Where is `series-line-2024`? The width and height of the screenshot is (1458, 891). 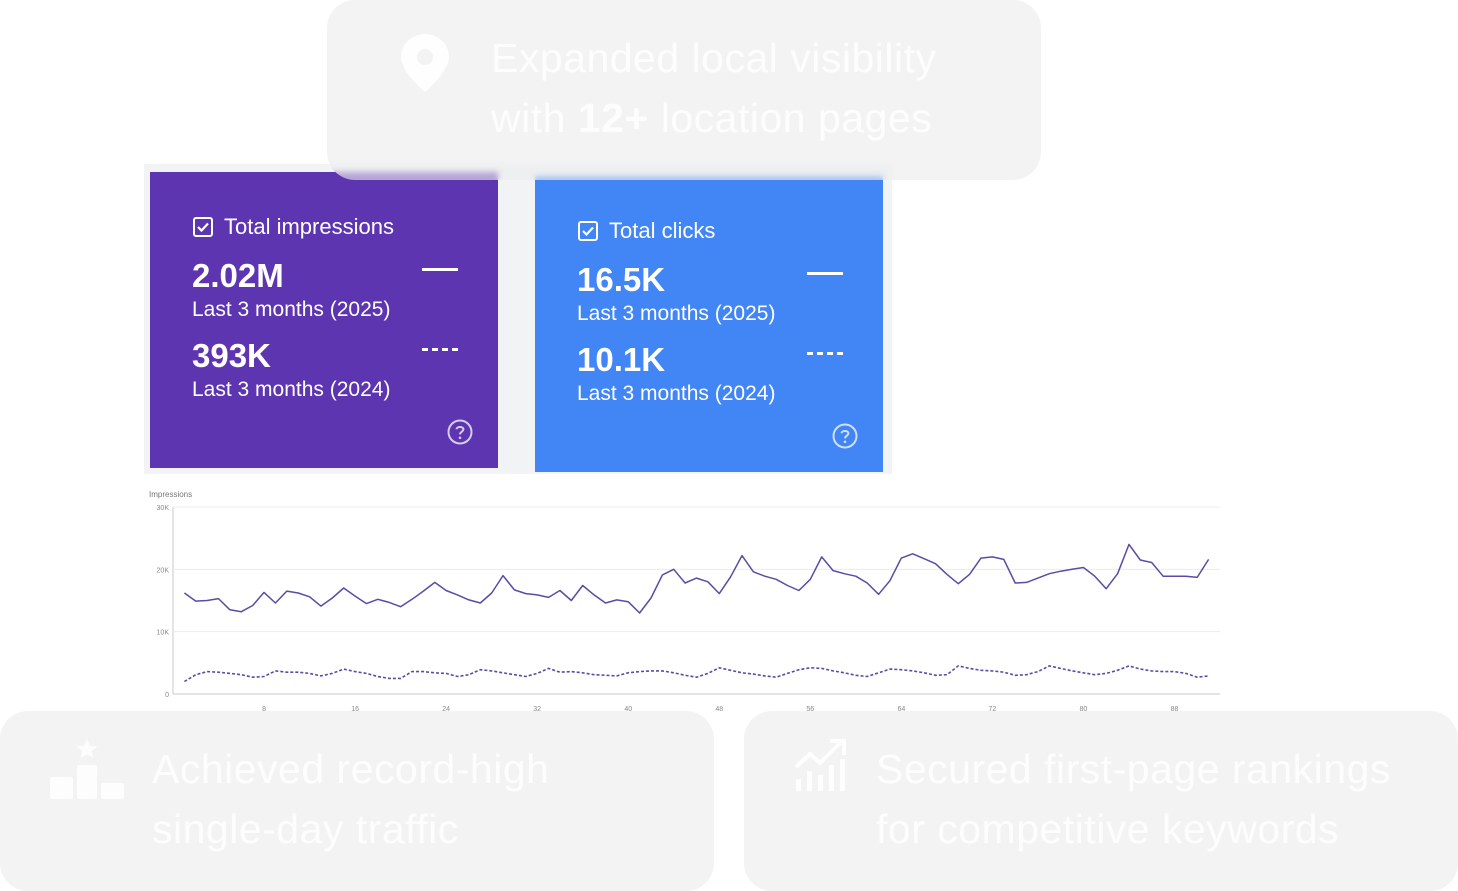 series-line-2024 is located at coordinates (696, 674).